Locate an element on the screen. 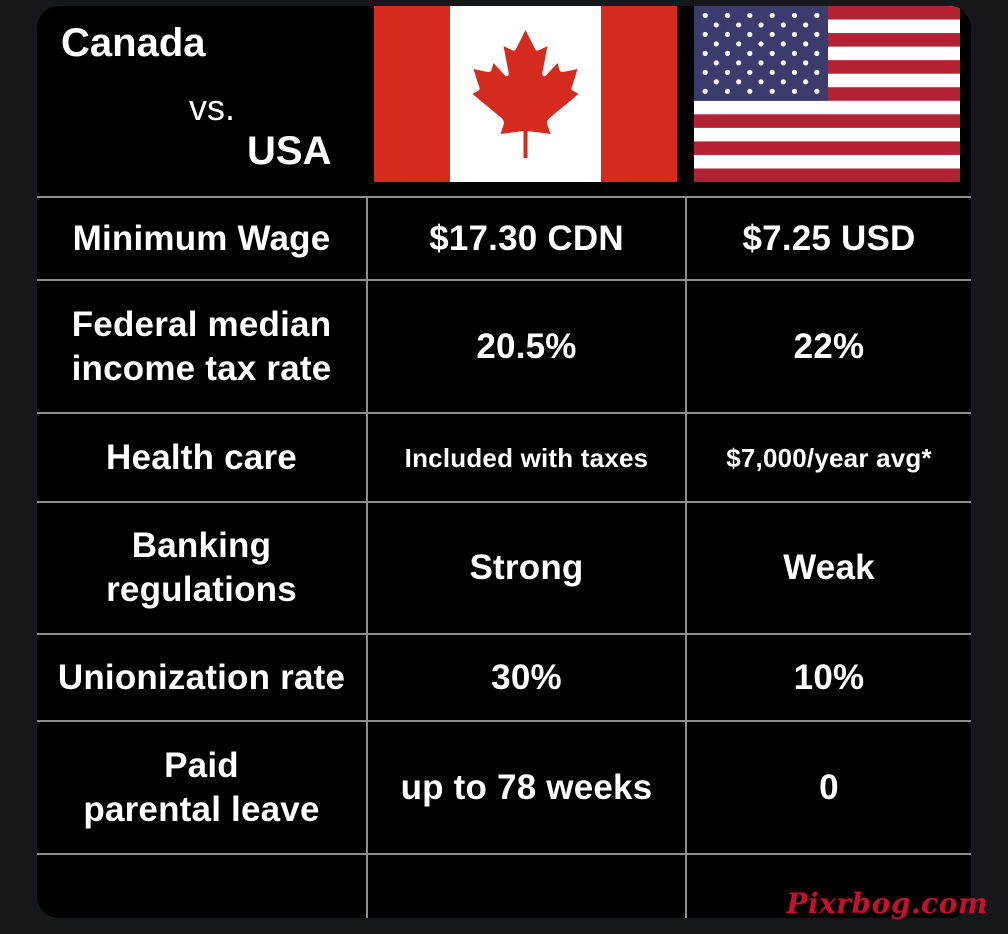  row-label-banking: Banking regulations is located at coordinates (201, 567).